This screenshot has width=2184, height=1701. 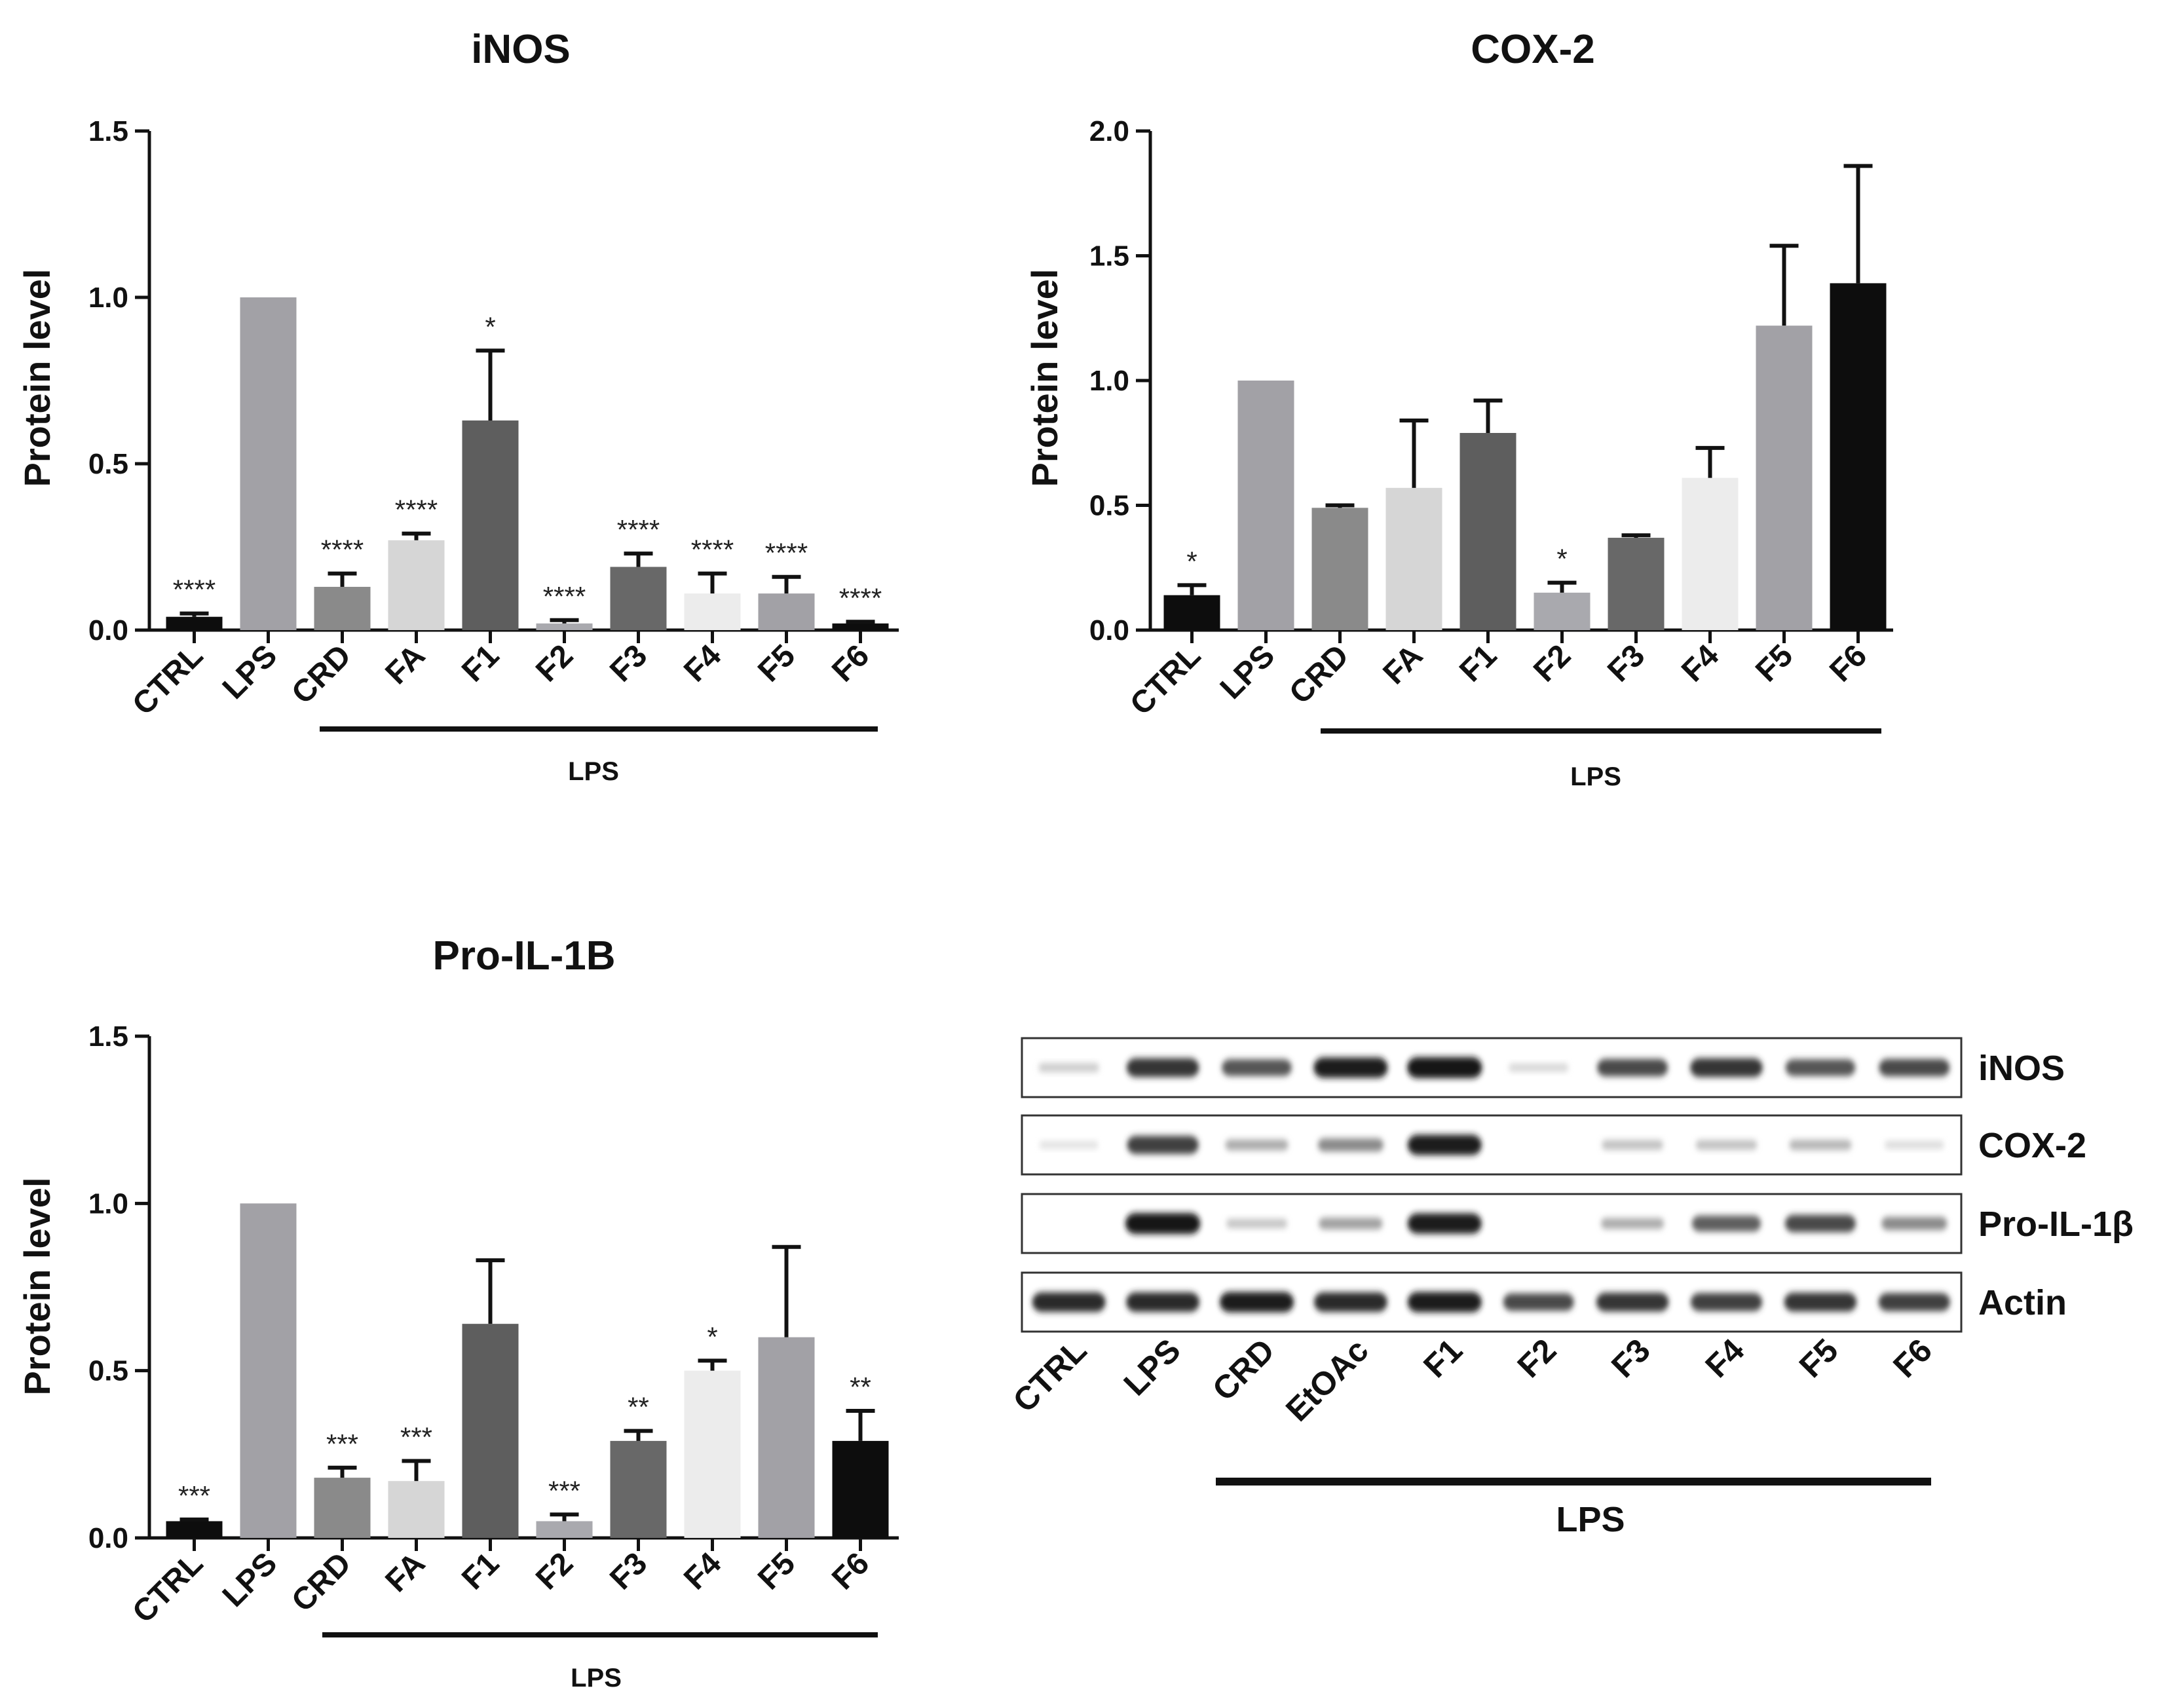 What do you see at coordinates (2056, 1224) in the screenshot?
I see `blot-row-label: Pro-IL-1β` at bounding box center [2056, 1224].